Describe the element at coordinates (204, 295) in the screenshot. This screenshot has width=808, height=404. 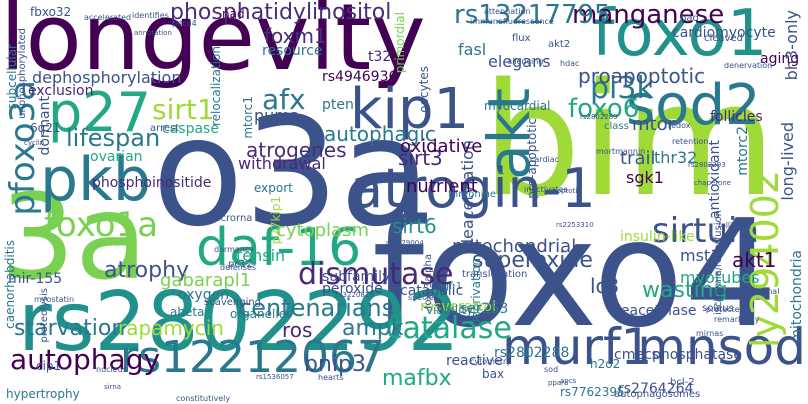
I see `word-oxygen: oxygen` at that location.